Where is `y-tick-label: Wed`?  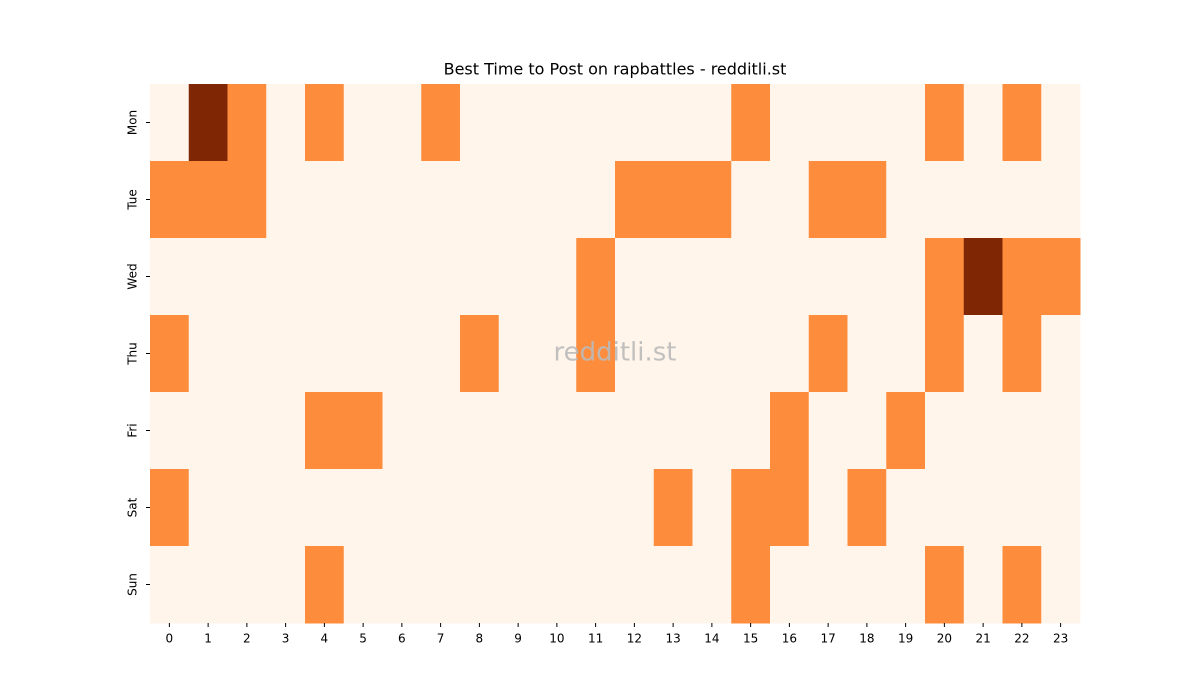 y-tick-label: Wed is located at coordinates (133, 276).